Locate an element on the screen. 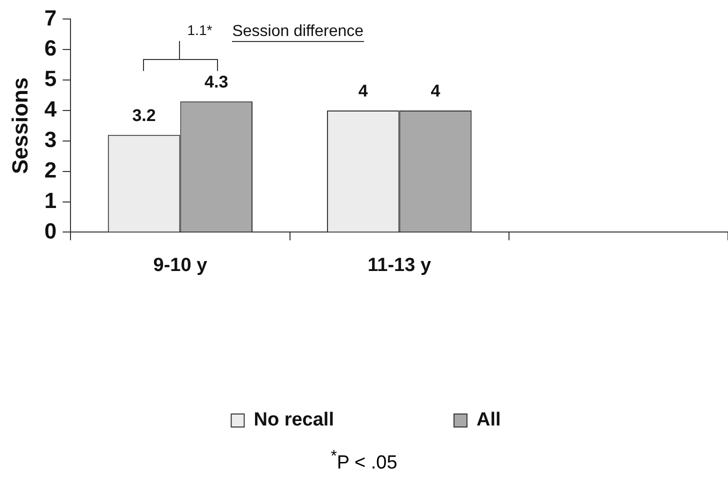 This screenshot has height=486, width=728. data-label: 3.2 is located at coordinates (144, 116).